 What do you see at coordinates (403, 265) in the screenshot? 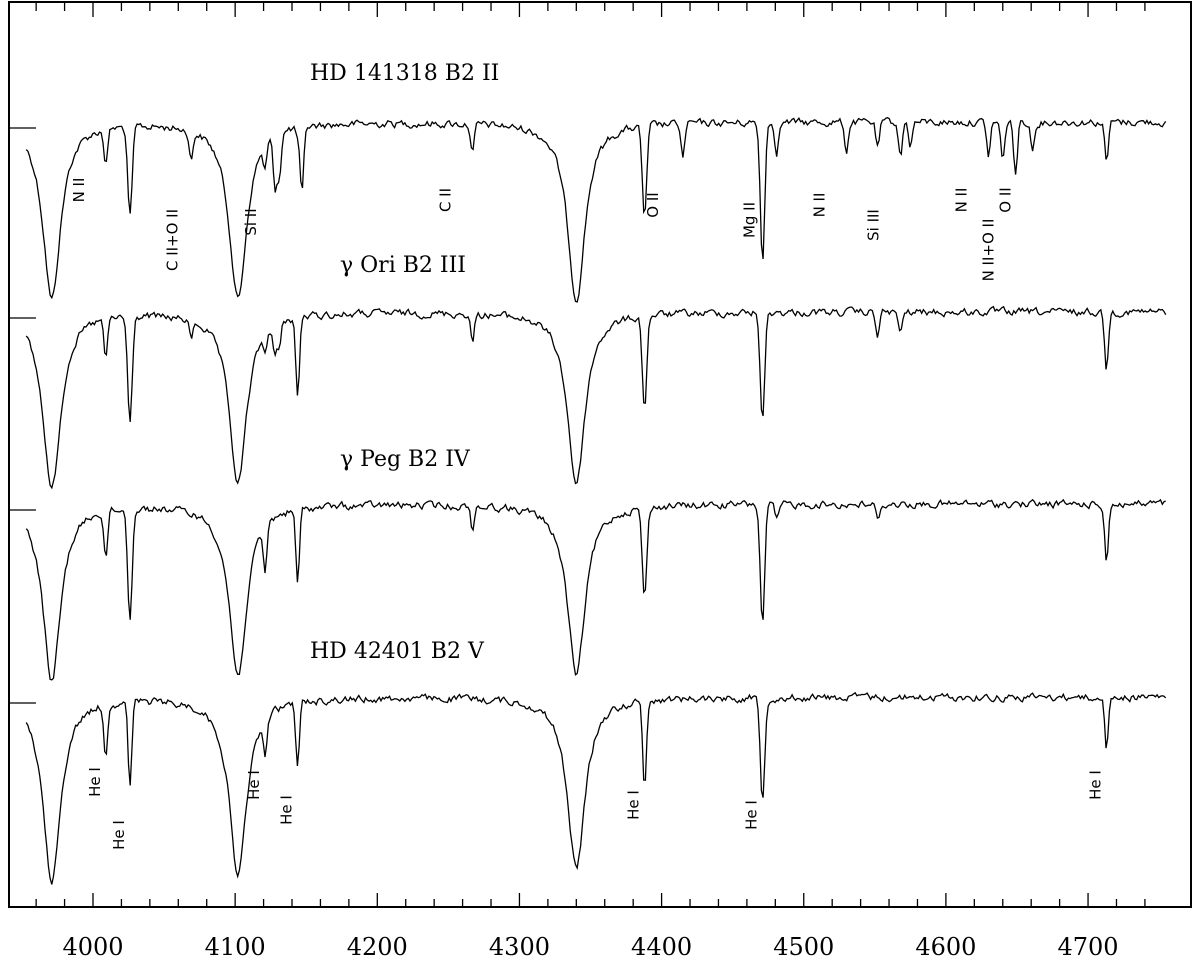
I see `spectrum-title: γ Ori B2 III` at bounding box center [403, 265].